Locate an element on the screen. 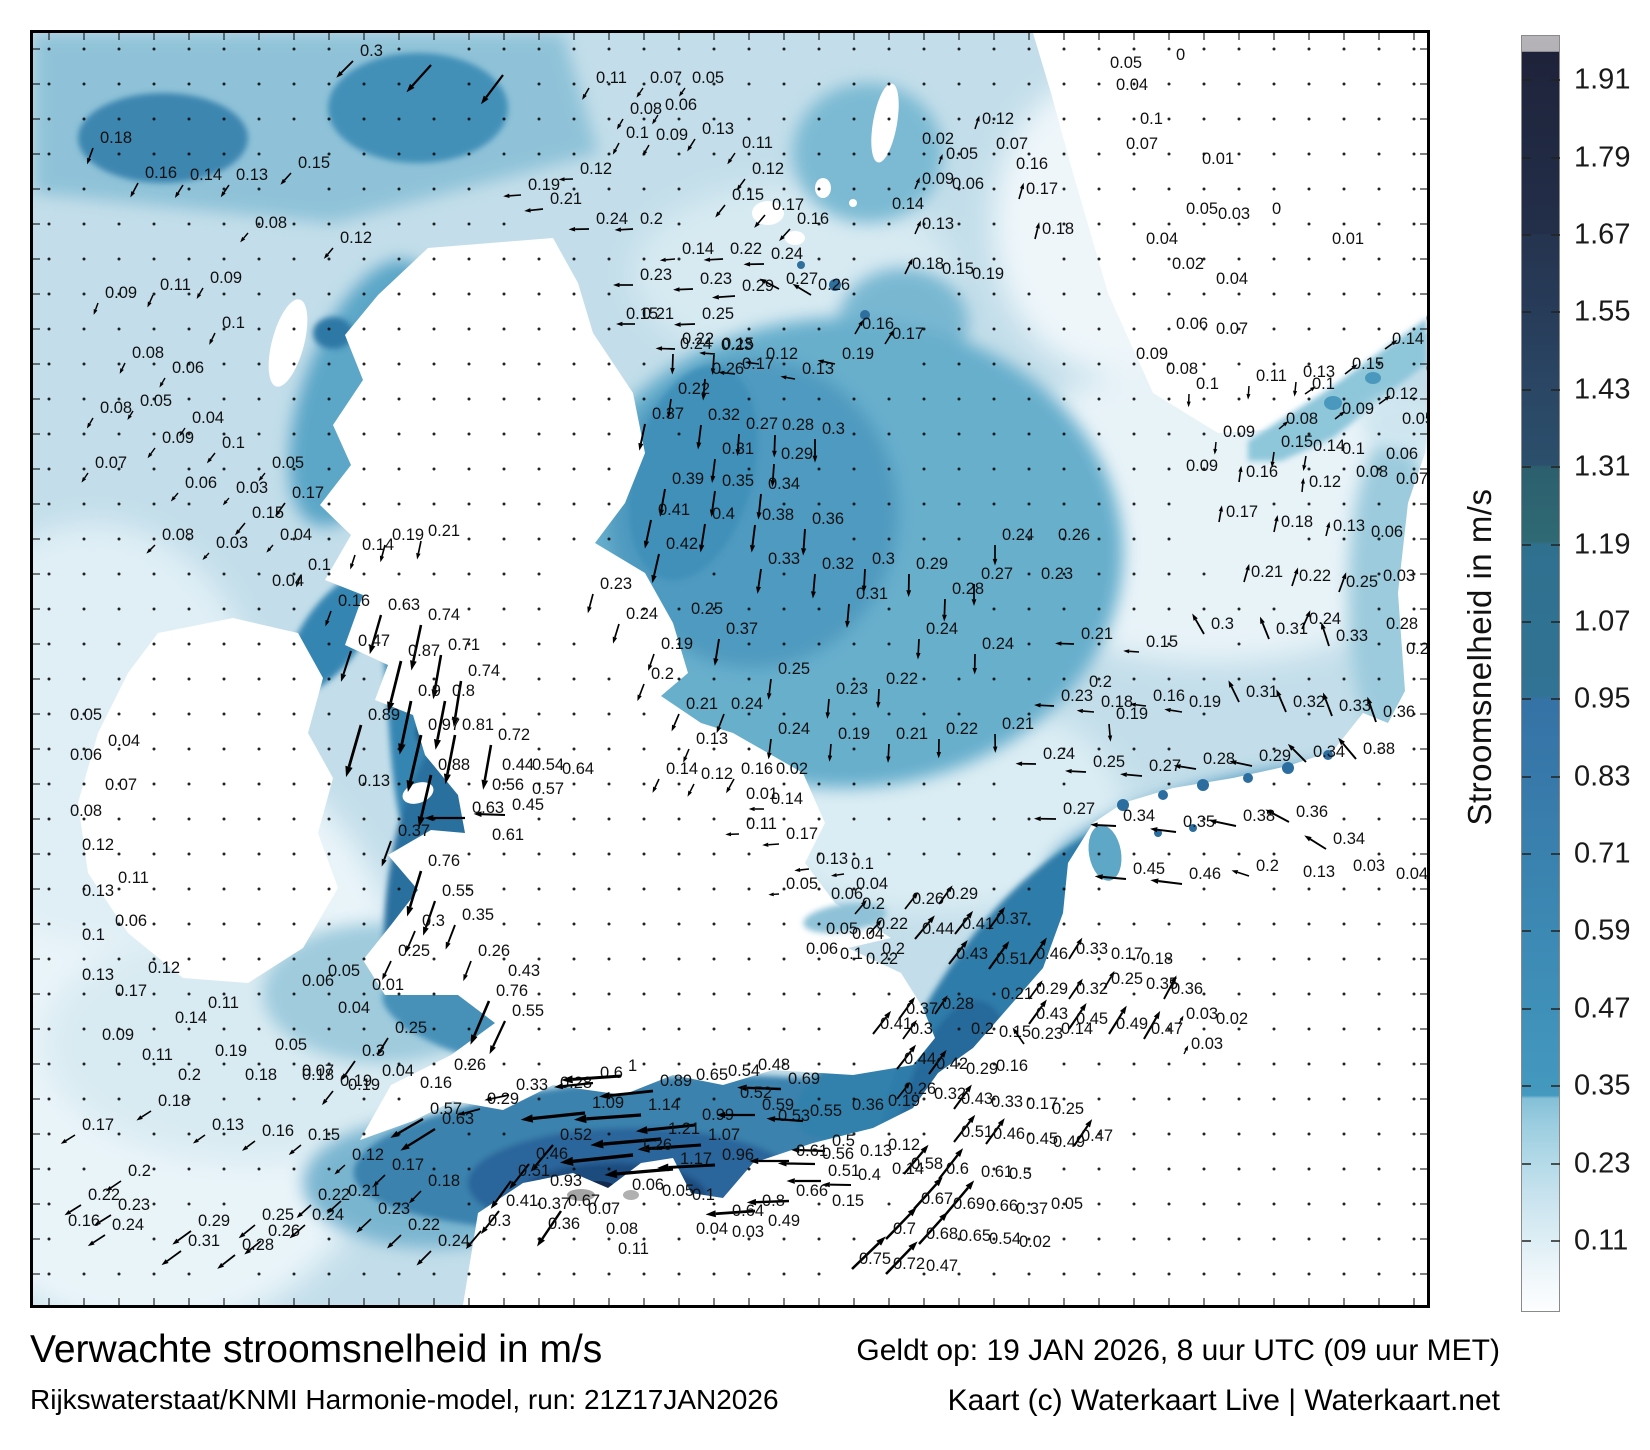 This screenshot has width=1650, height=1450. current-speed-value: 0.46 is located at coordinates (1205, 874).